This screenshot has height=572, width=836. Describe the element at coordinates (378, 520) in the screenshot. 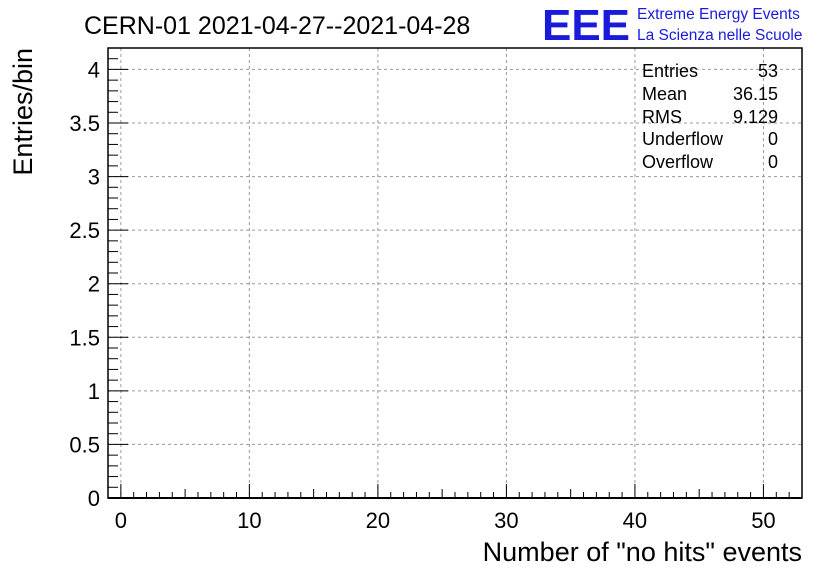

I see `x-tick-label: 20` at that location.